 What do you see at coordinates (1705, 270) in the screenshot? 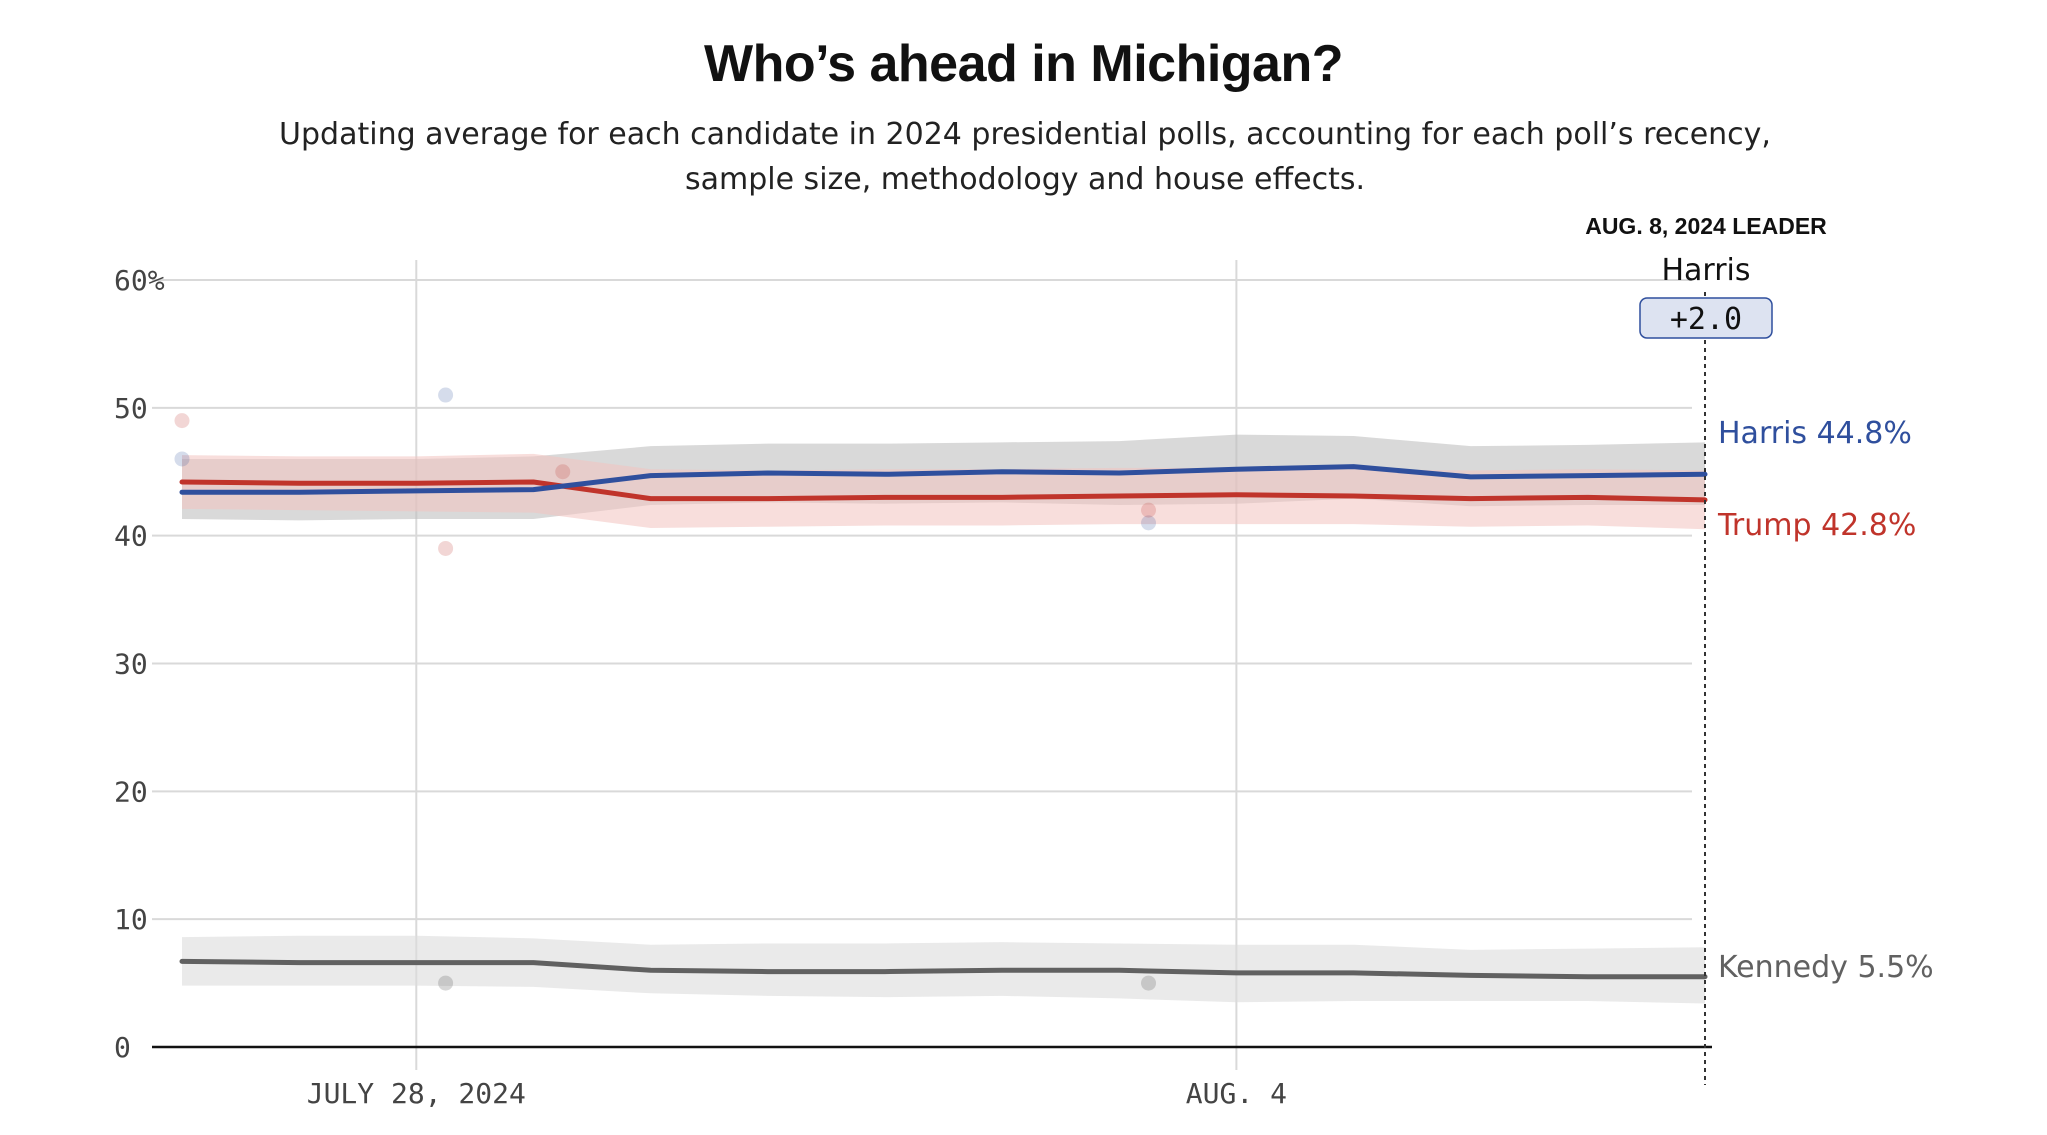
I see `leader-name: Harris` at bounding box center [1705, 270].